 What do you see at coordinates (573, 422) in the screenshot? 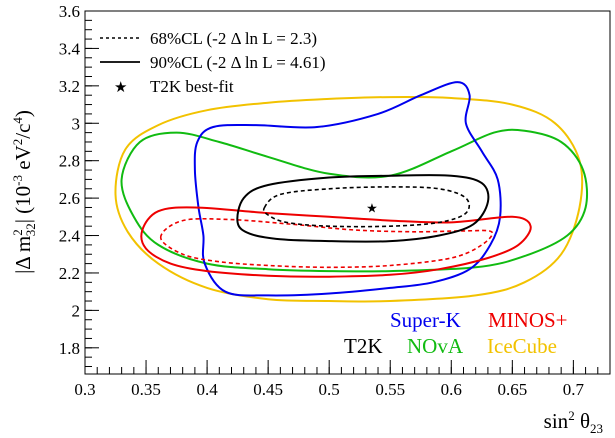
I see `x-axis-title: sin2 θ23` at bounding box center [573, 422].